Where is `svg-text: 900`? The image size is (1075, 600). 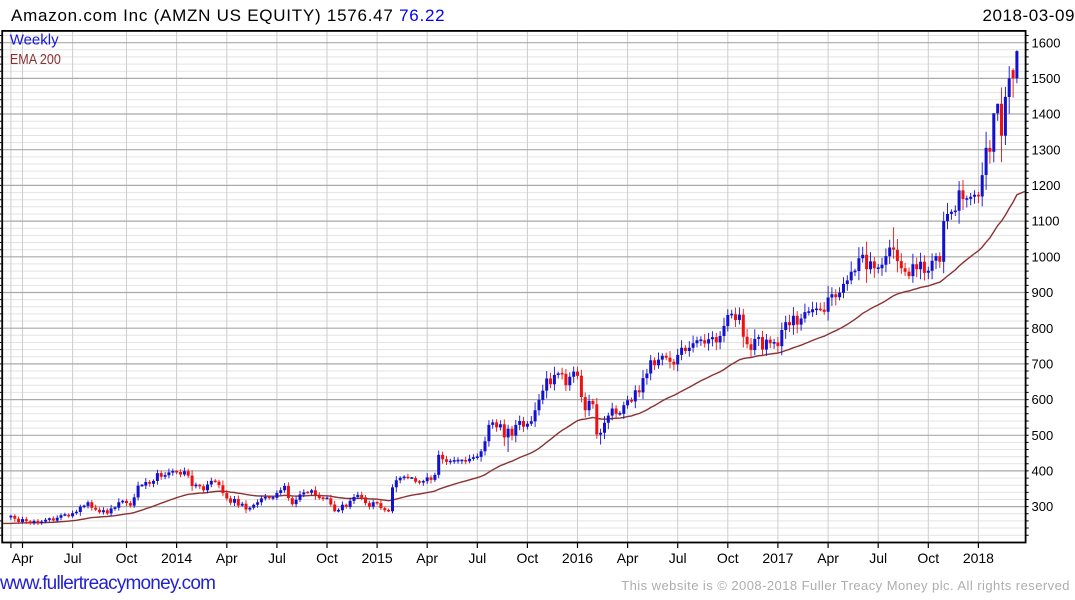
svg-text: 900 is located at coordinates (1043, 292).